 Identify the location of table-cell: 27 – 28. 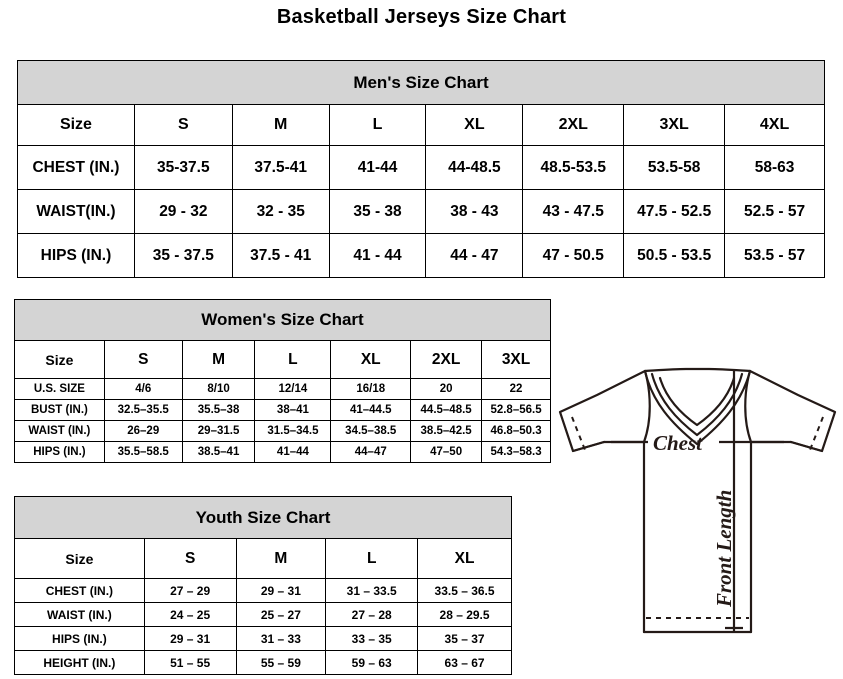
(372, 614).